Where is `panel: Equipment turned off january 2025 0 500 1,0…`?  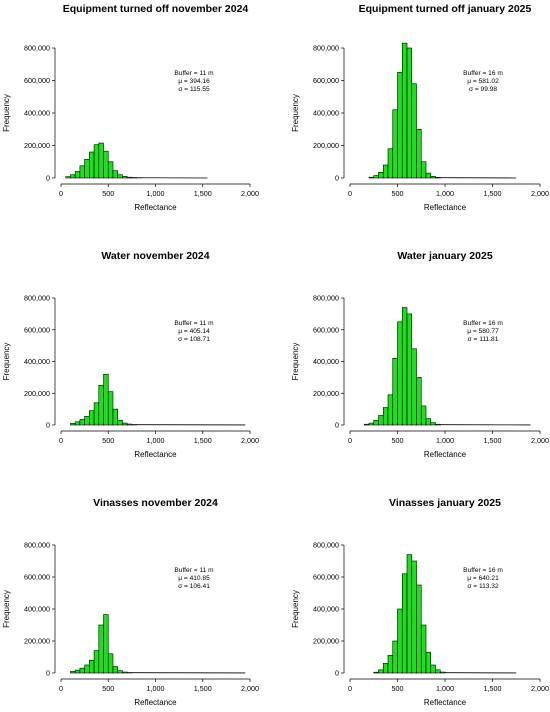
panel: Equipment turned off january 2025 0 500 1,0… is located at coordinates (420, 107).